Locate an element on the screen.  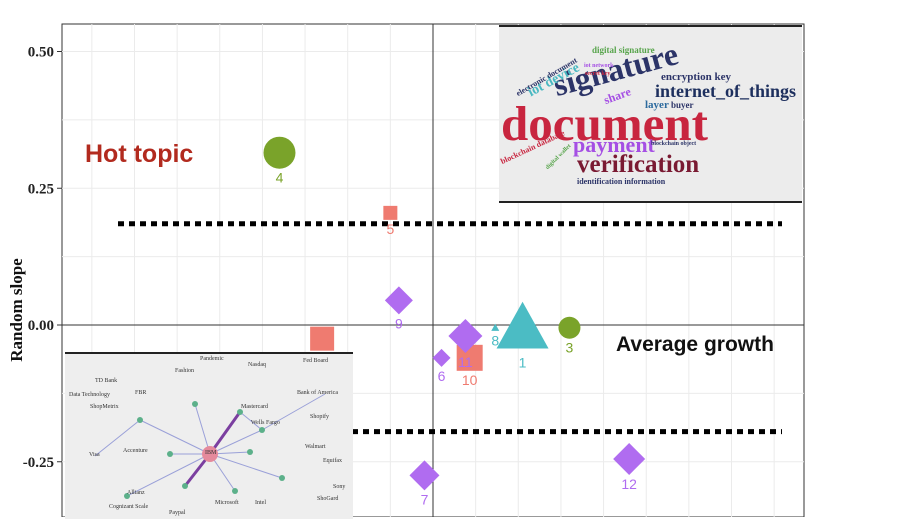
network-label: FBR is located at coordinates (141, 393).